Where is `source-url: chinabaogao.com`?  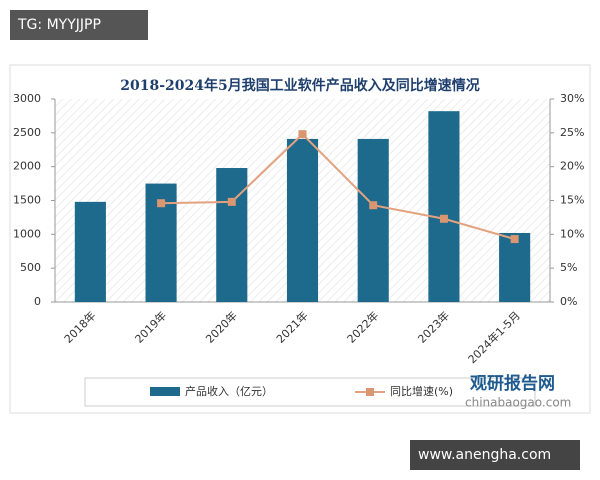
source-url: chinabaogao.com is located at coordinates (518, 403).